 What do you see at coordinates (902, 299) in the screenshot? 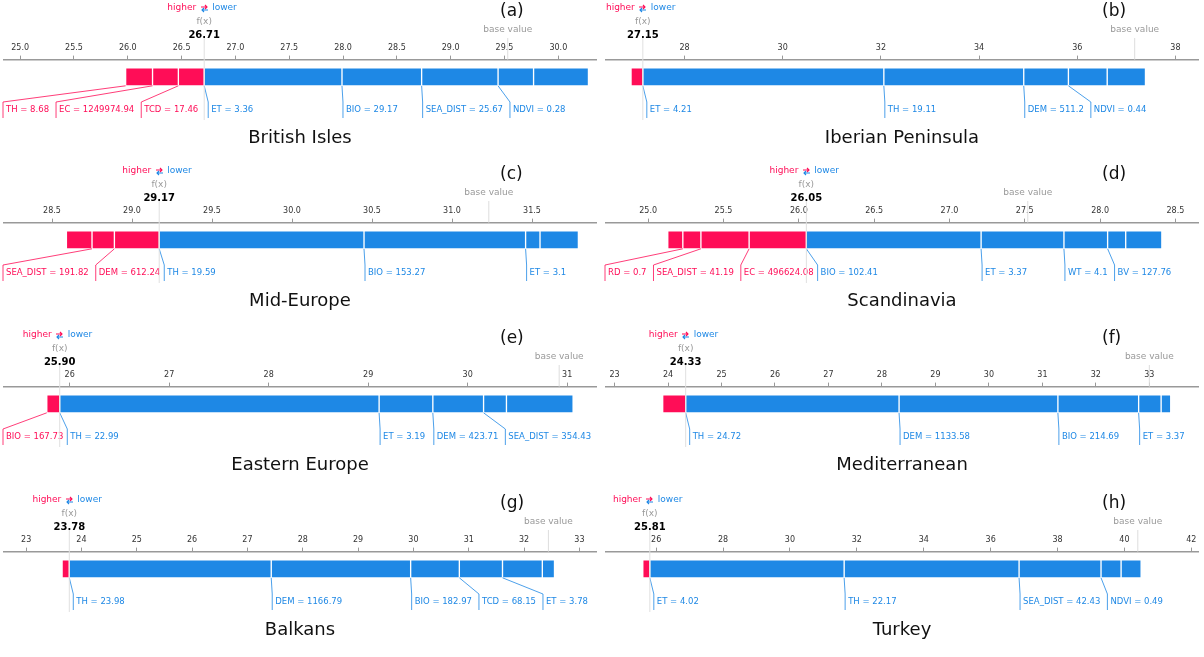
I see `text: Scandinavia` at bounding box center [902, 299].